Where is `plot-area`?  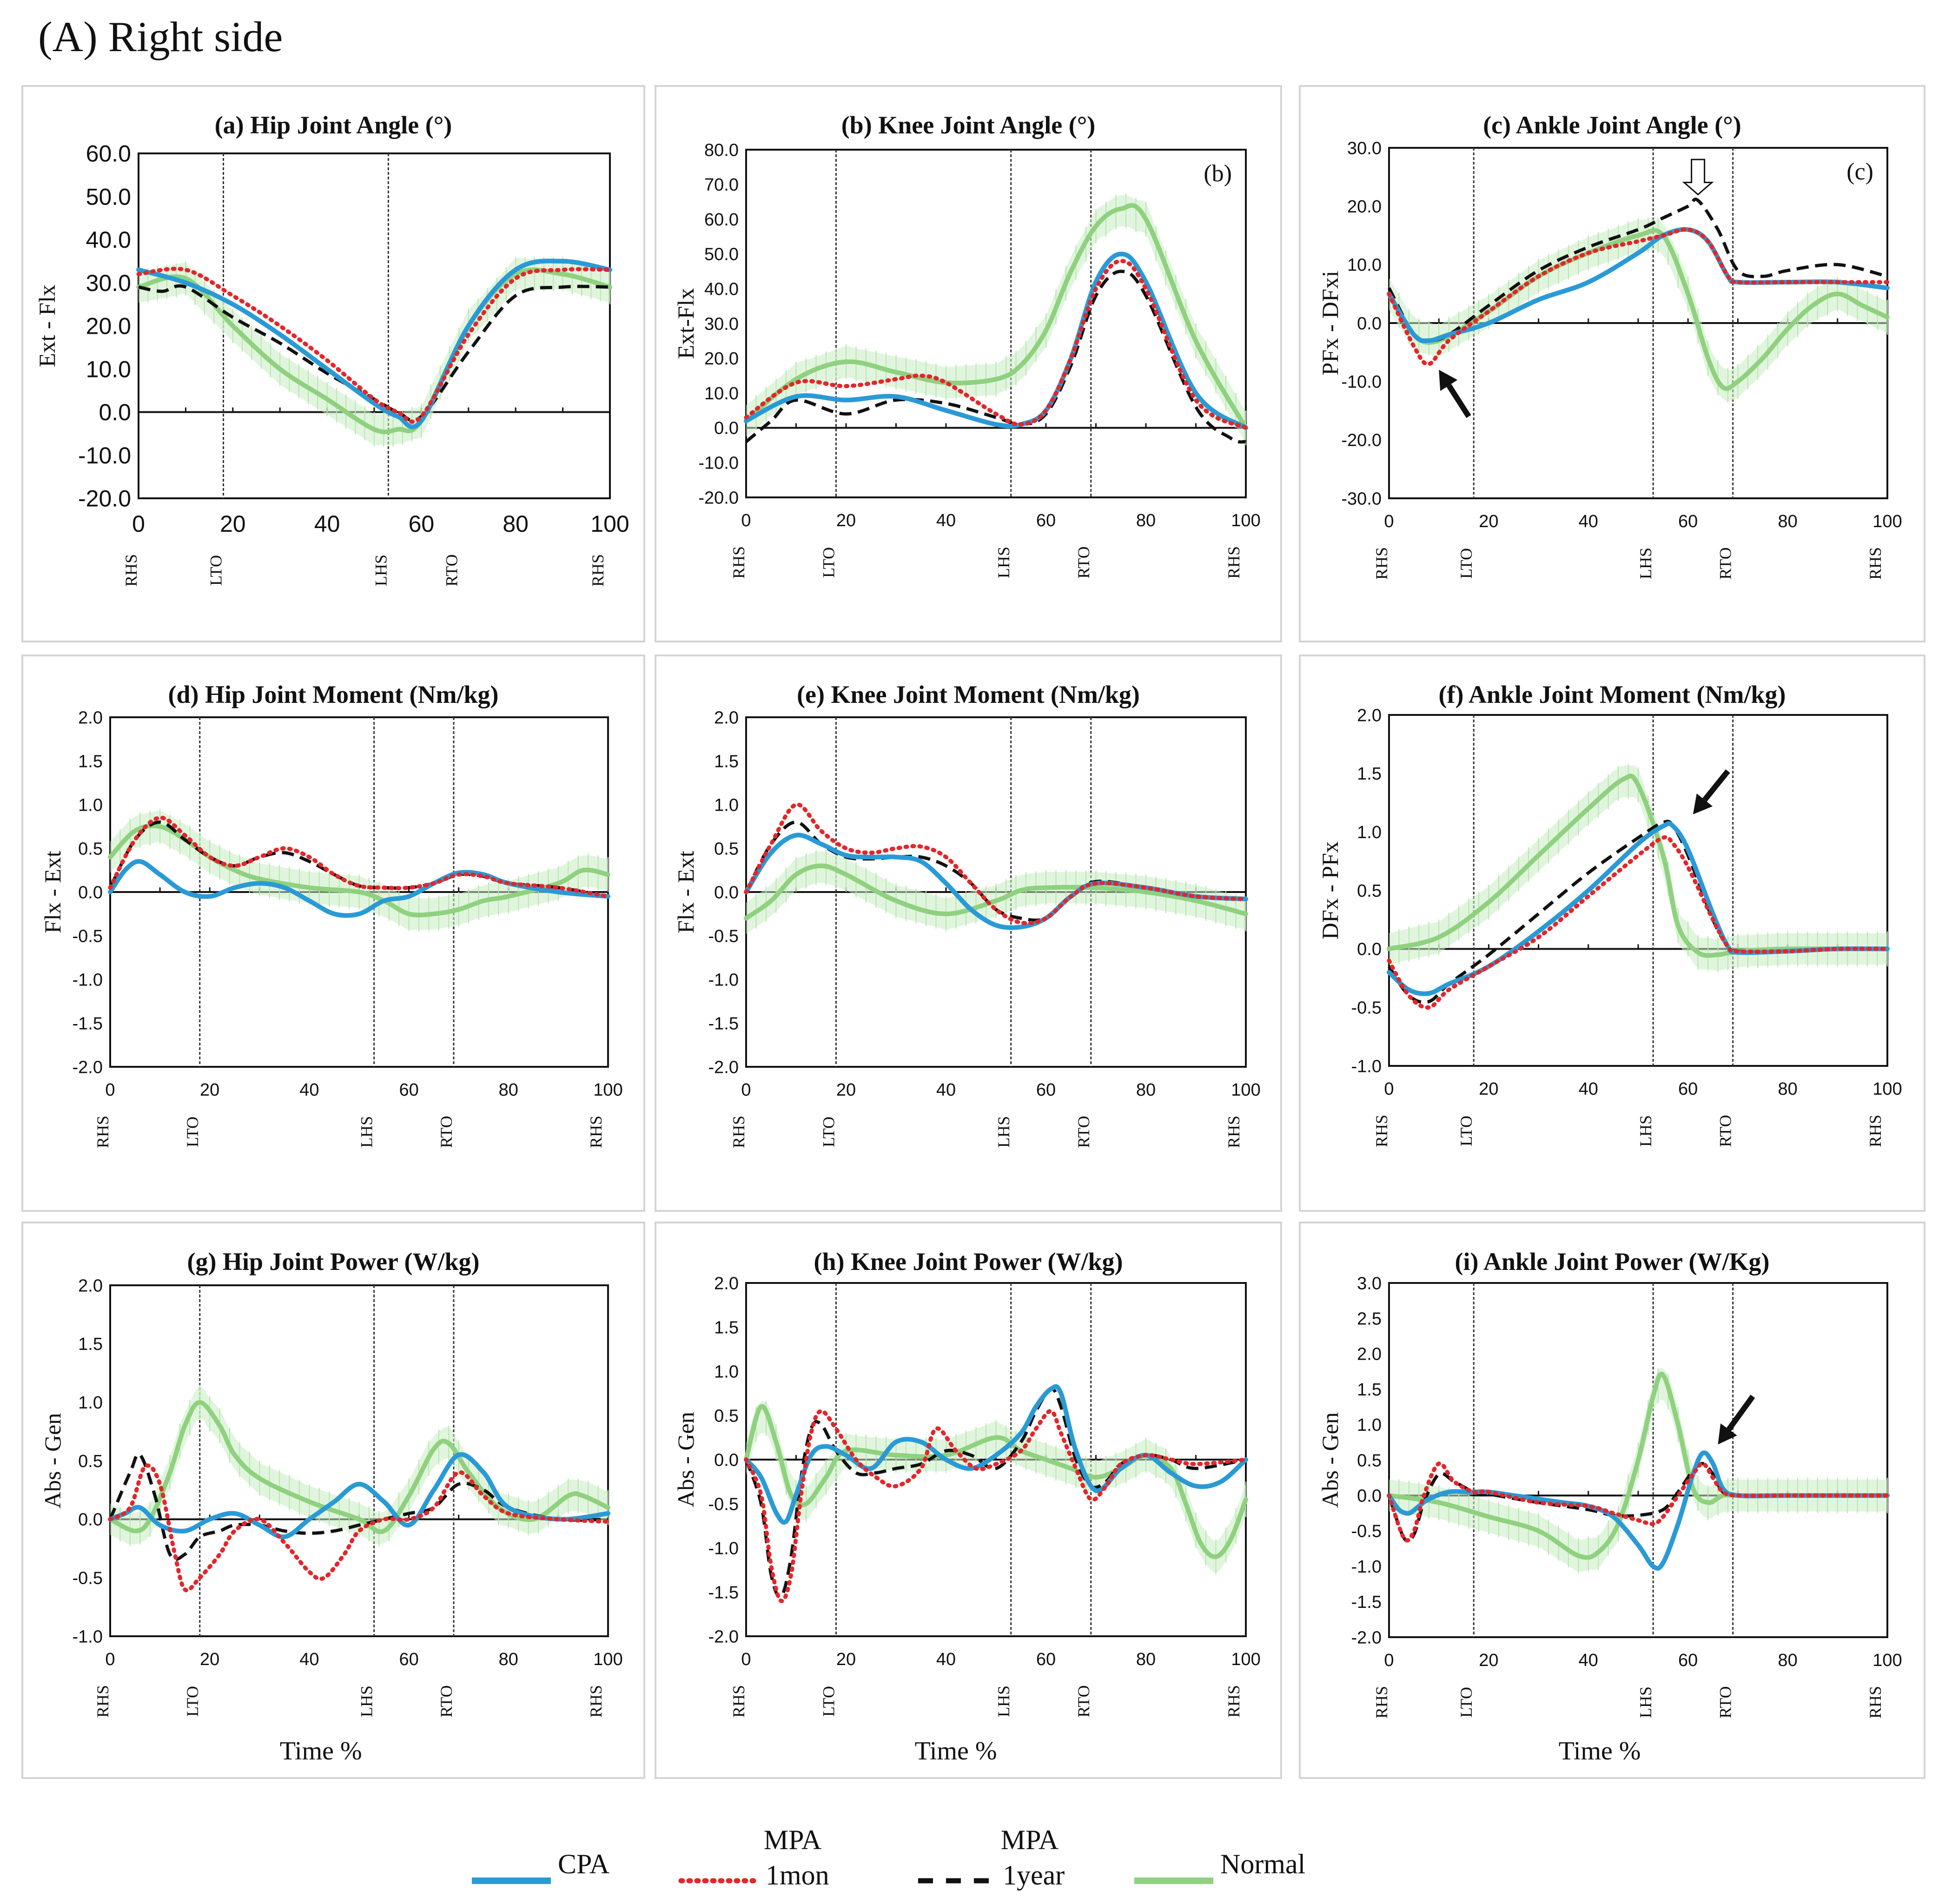 plot-area is located at coordinates (996, 323).